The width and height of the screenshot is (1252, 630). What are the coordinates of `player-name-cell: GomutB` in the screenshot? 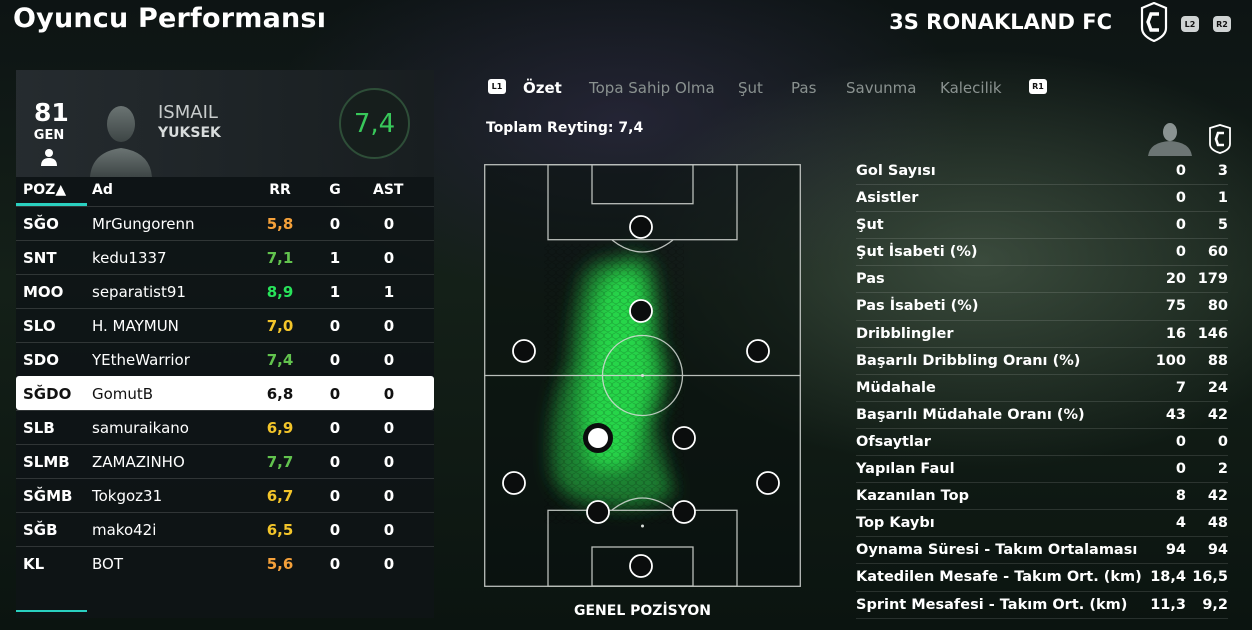 It's located at (123, 394).